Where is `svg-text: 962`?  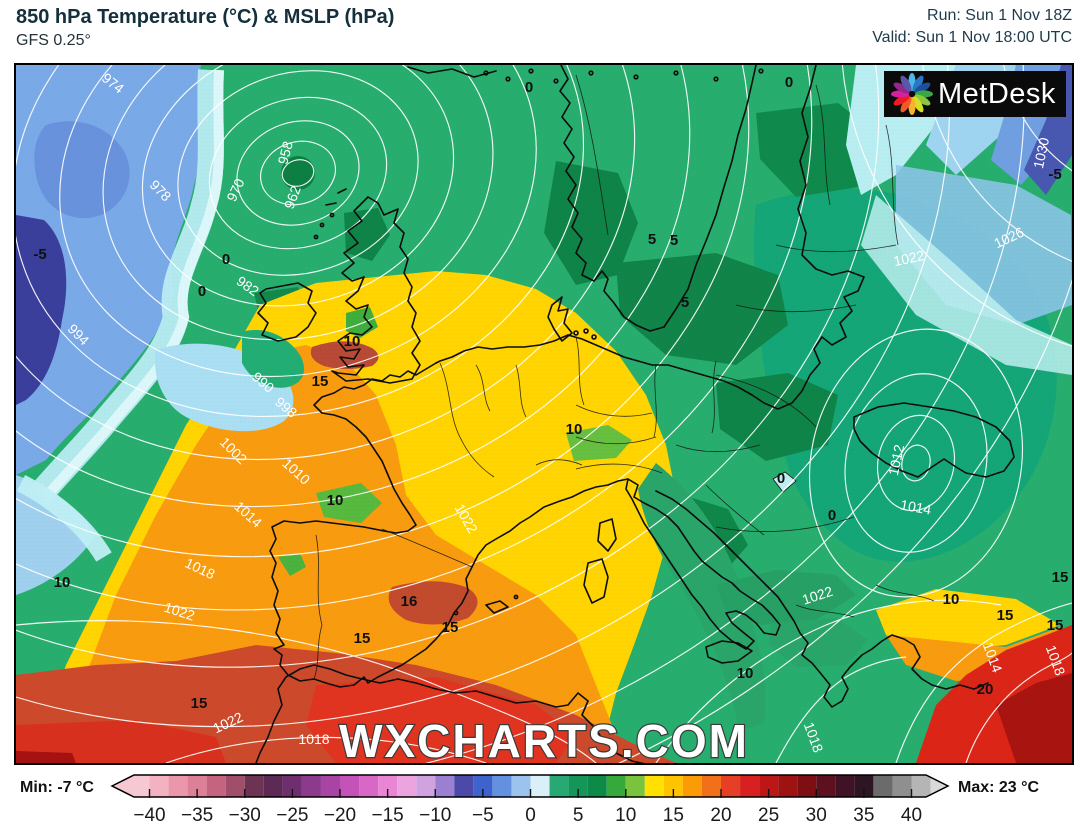
svg-text: 962 is located at coordinates (292, 197).